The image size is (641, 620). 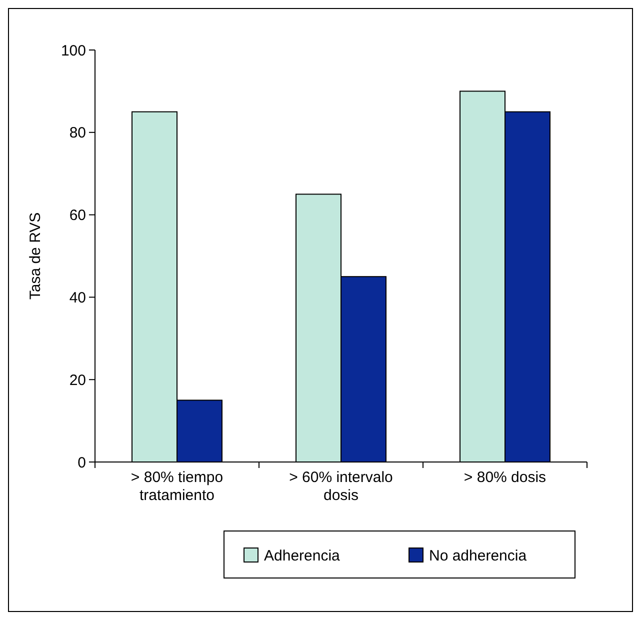 I want to click on y-tick-label: 100, so click(x=73, y=51).